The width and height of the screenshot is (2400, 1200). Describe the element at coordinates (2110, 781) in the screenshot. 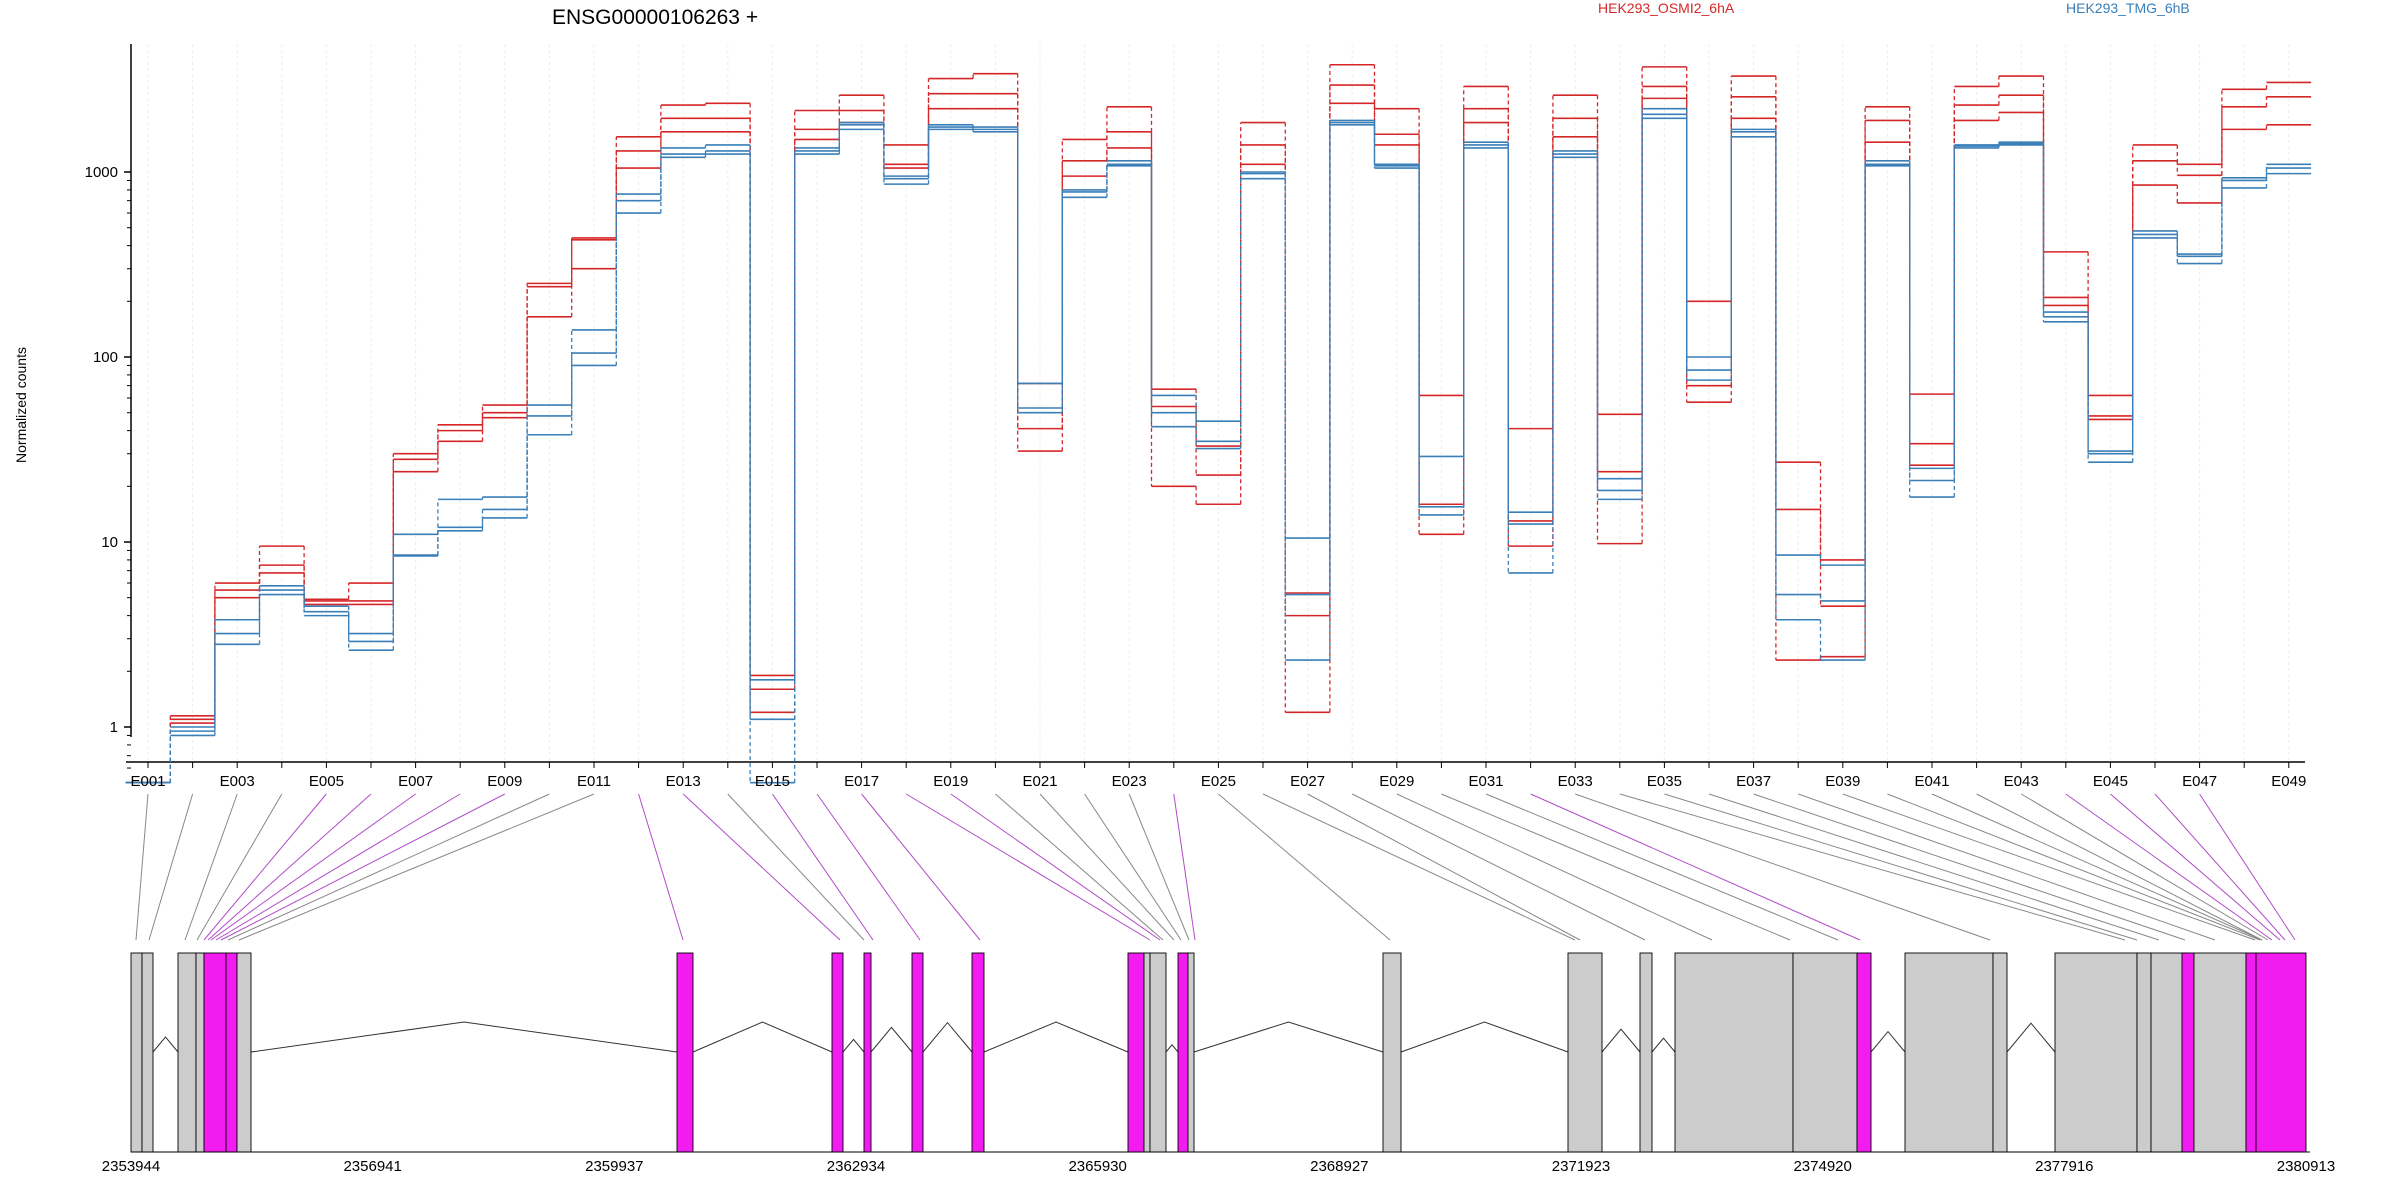

I see `x-tick-label: E045` at that location.